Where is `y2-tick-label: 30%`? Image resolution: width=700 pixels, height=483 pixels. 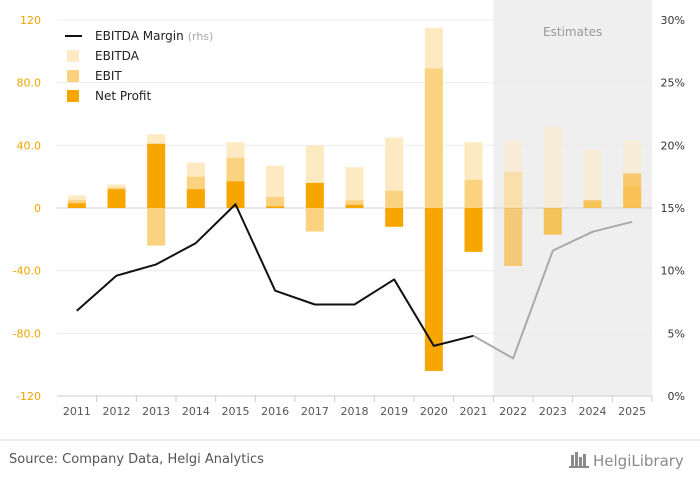
y2-tick-label: 30% is located at coordinates (673, 20).